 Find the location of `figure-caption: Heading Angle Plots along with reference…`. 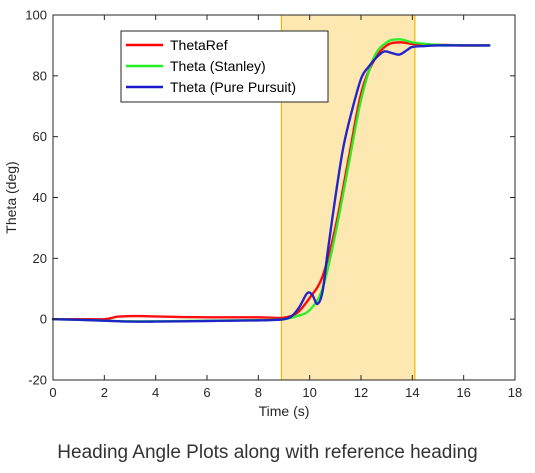

figure-caption: Heading Angle Plots along with reference… is located at coordinates (267, 452).